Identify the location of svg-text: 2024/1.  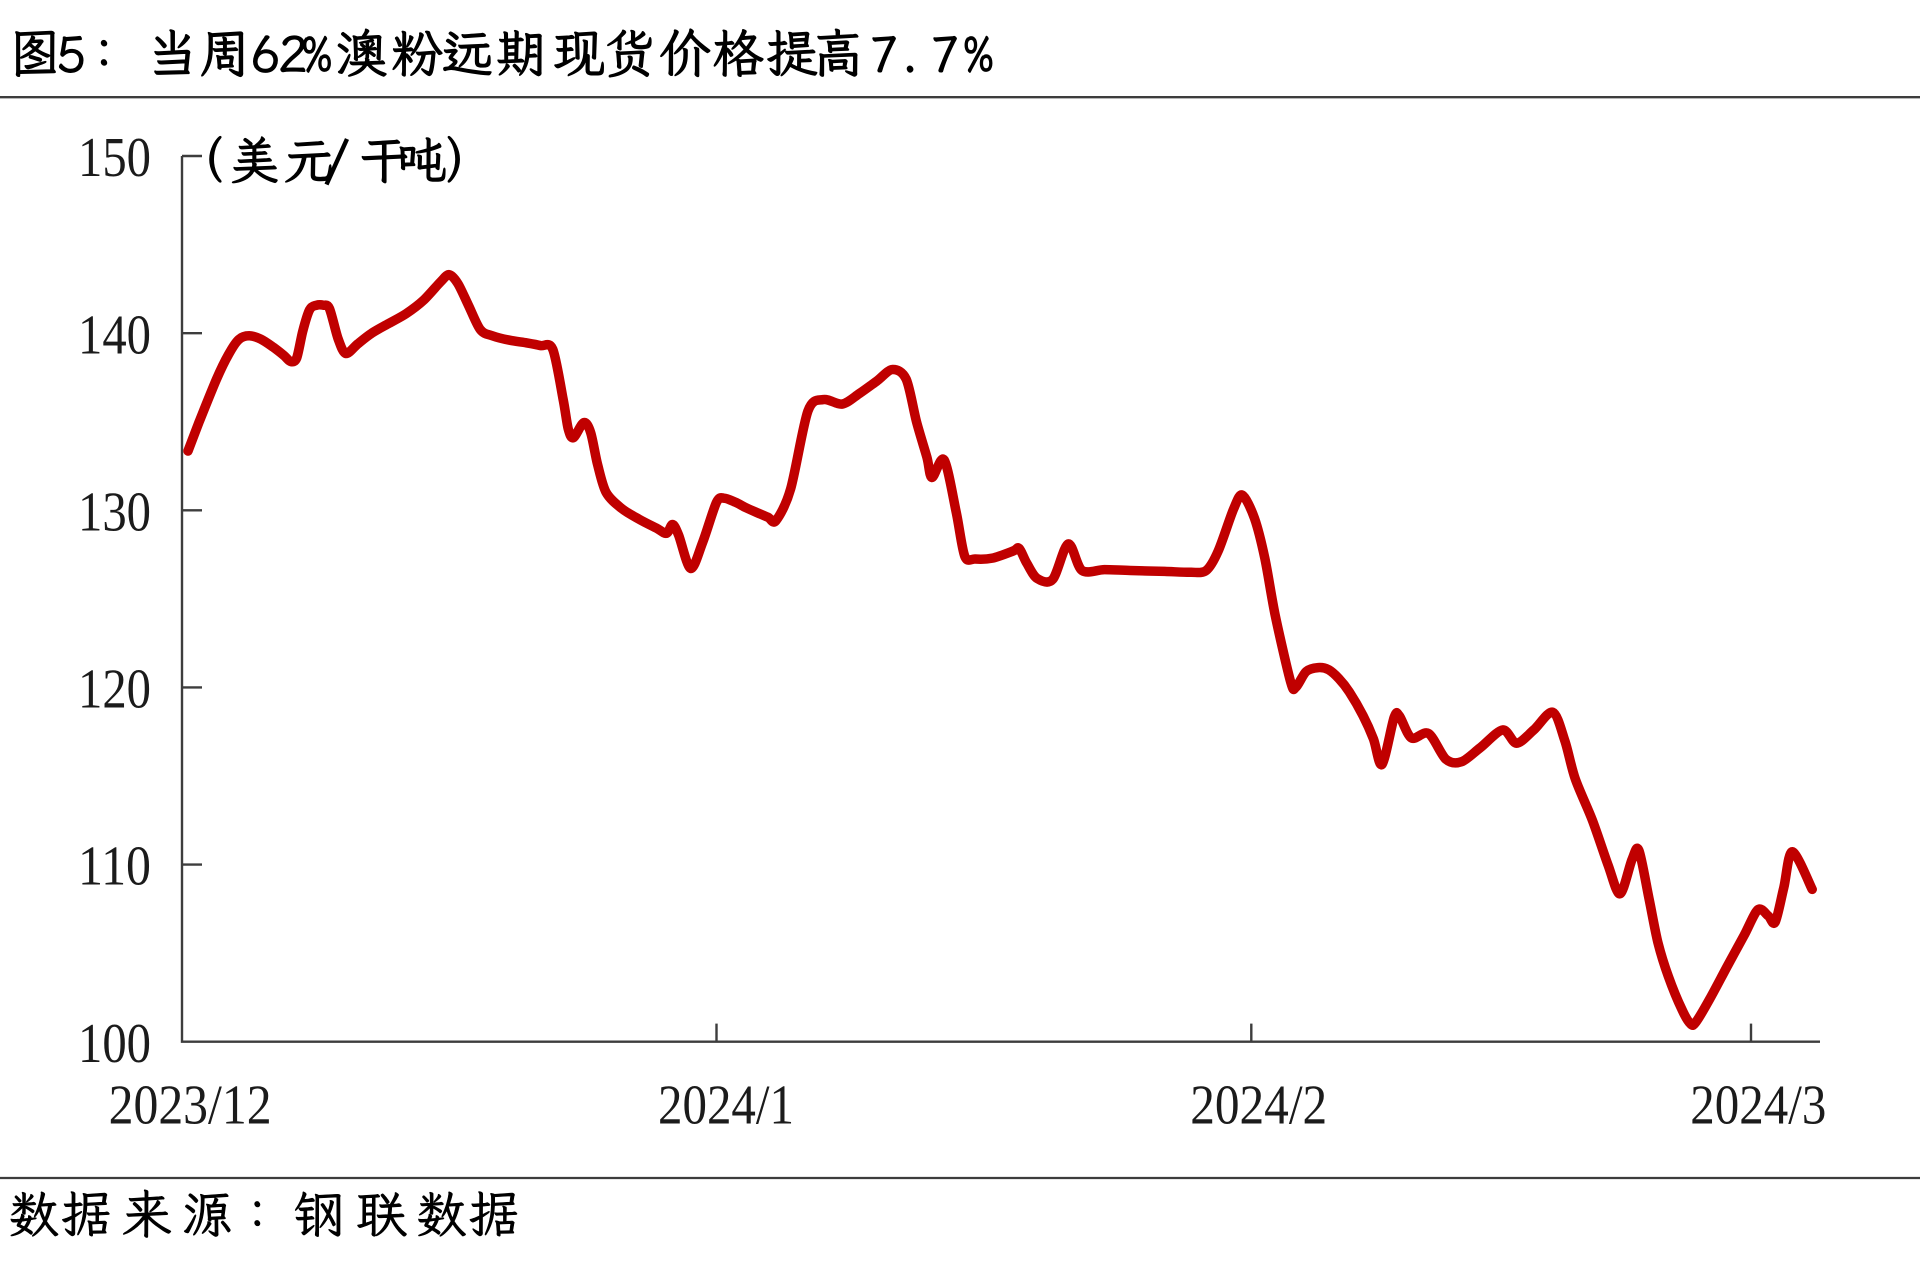
(726, 1105).